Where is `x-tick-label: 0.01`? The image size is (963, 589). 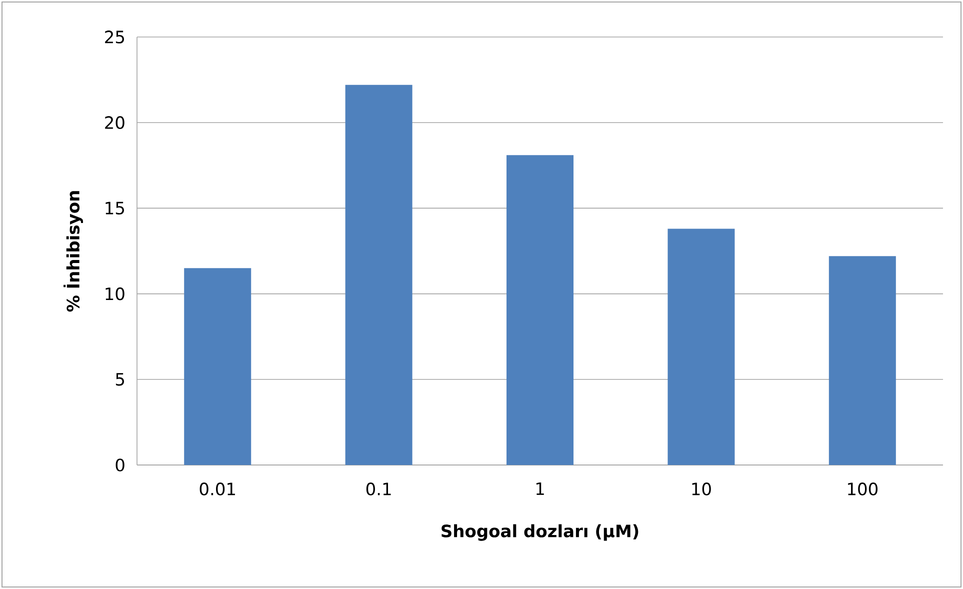
x-tick-label: 0.01 is located at coordinates (217, 489).